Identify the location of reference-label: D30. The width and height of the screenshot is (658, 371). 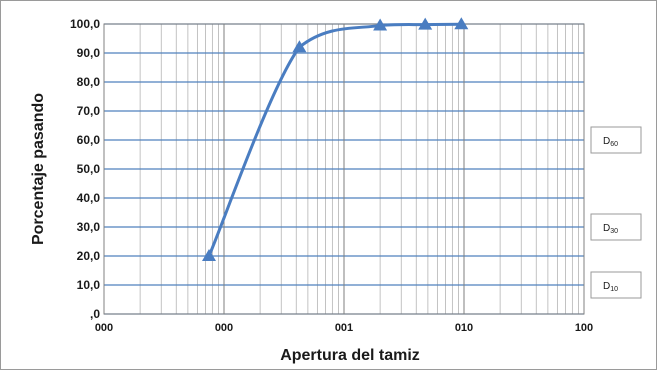
(610, 229).